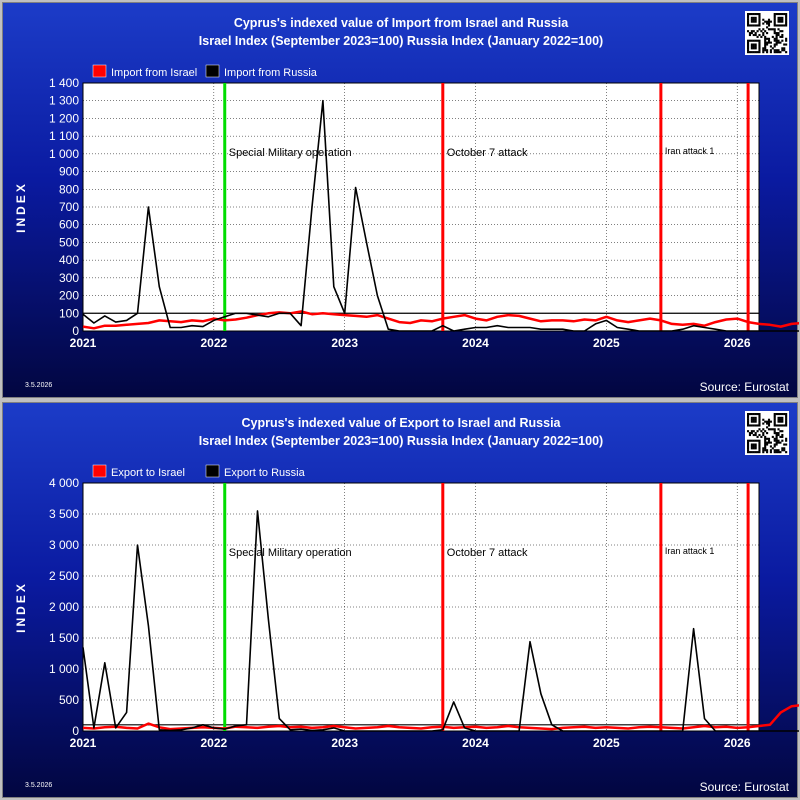  What do you see at coordinates (64, 101) in the screenshot?
I see `y-tick-label: 1 300` at bounding box center [64, 101].